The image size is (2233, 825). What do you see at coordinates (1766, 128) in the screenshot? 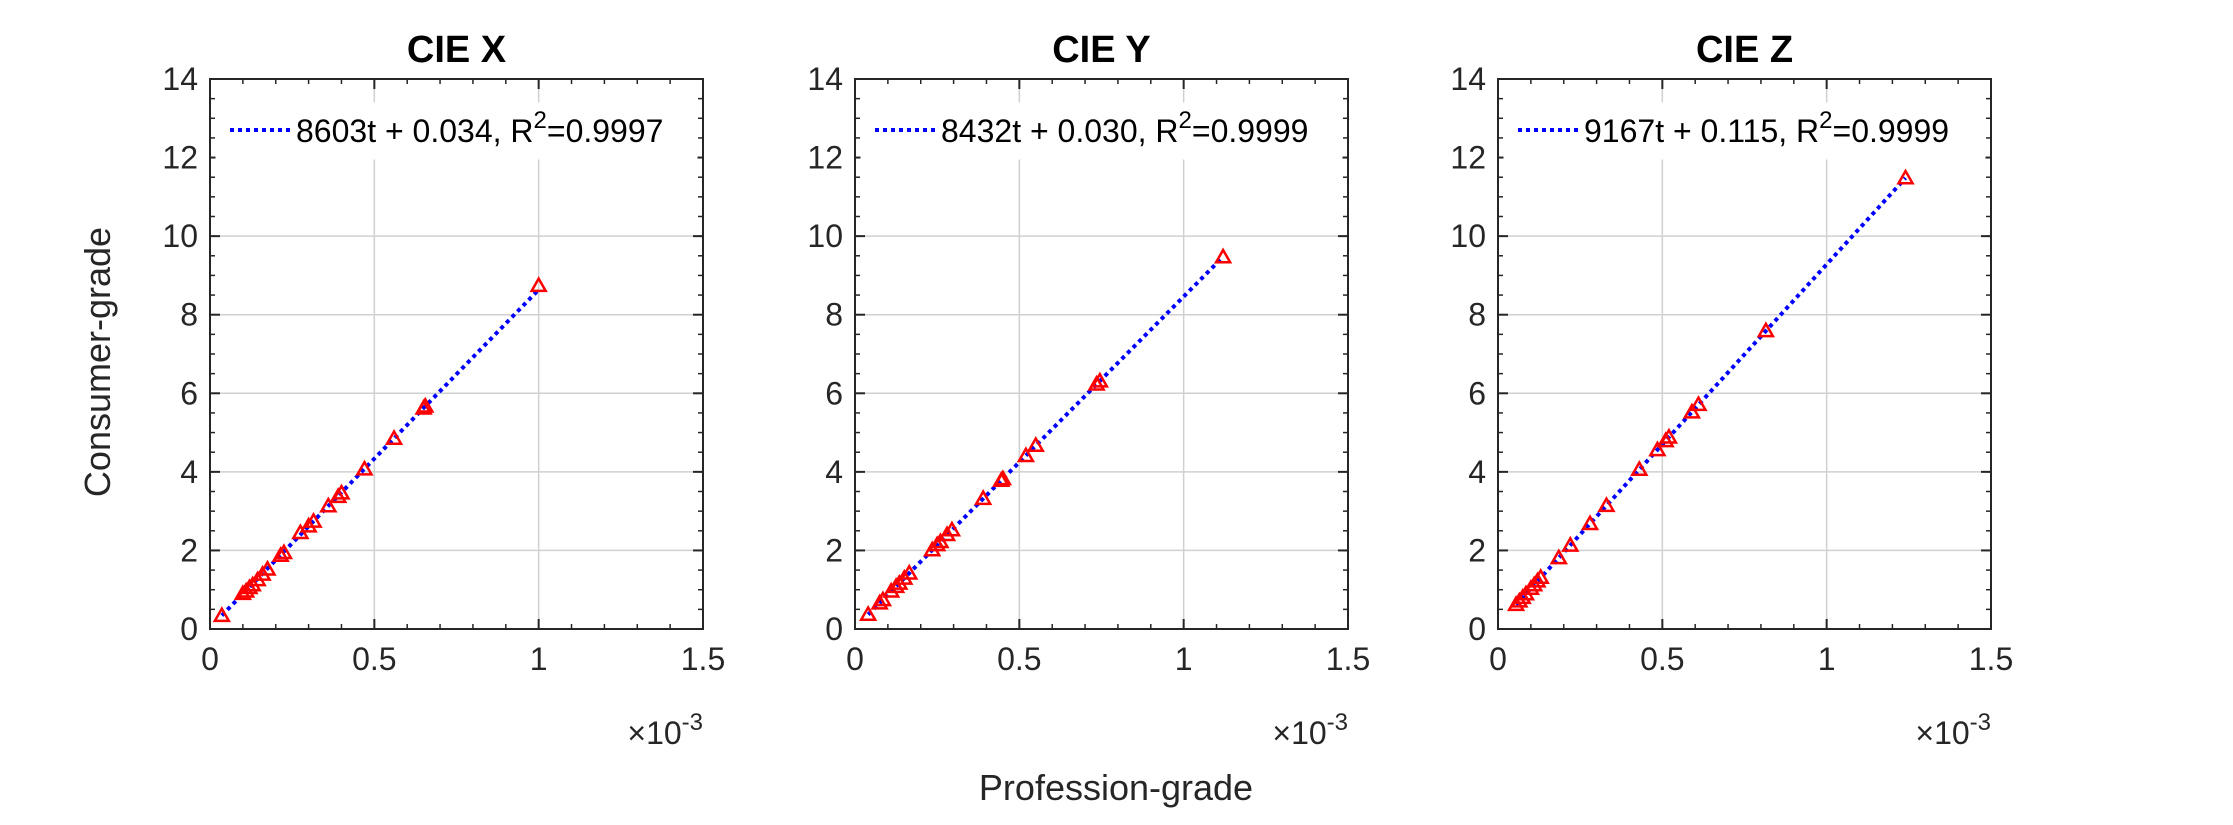
I see `legend-label: 9167t + 0.115, R2=0.9999` at bounding box center [1766, 128].